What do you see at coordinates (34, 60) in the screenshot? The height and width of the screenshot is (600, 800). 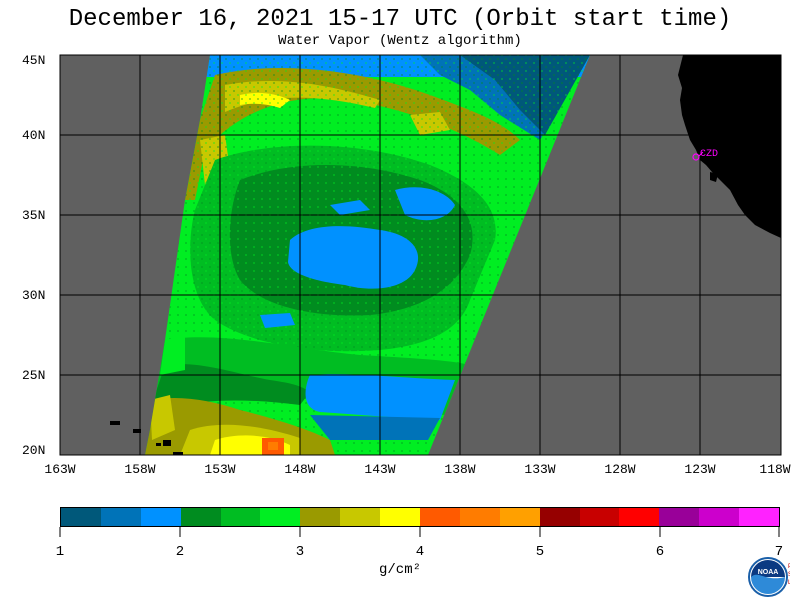 I see `lat-label-45n: 45N` at bounding box center [34, 60].